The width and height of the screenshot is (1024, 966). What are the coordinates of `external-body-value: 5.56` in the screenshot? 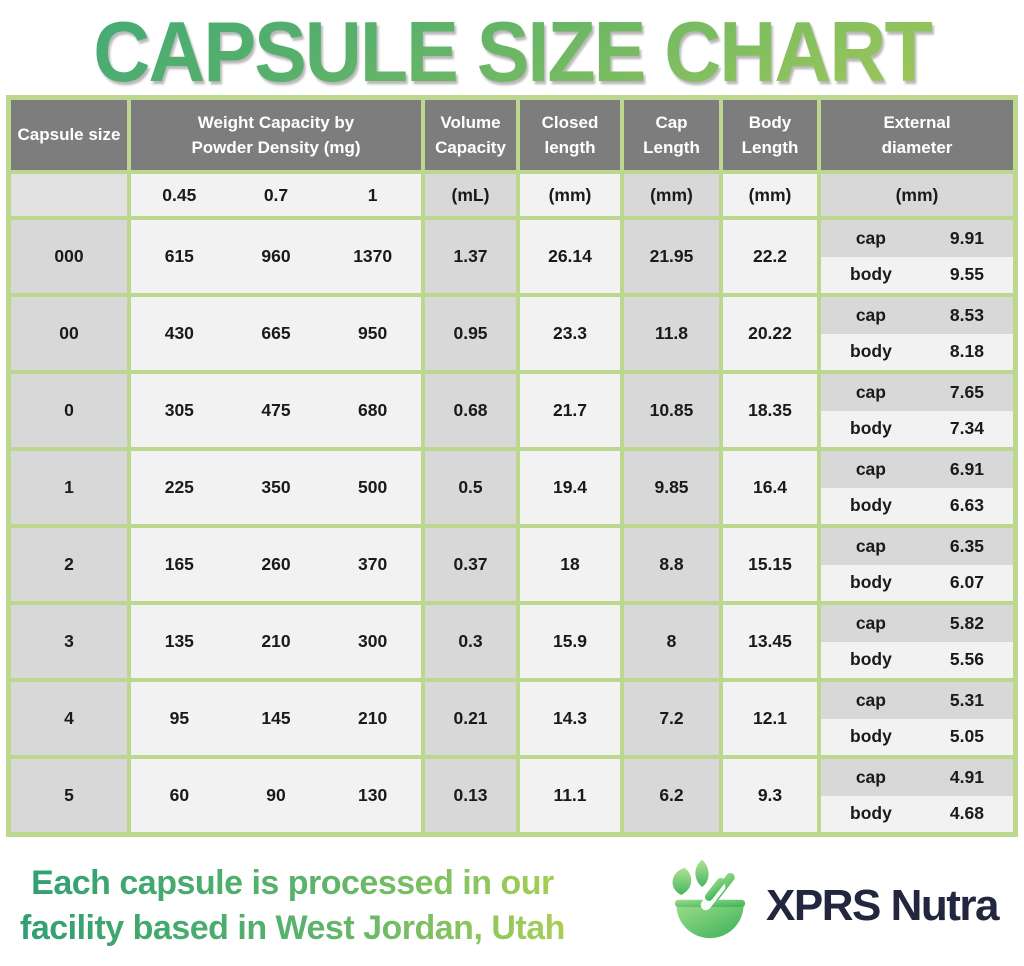 It's located at (966, 659).